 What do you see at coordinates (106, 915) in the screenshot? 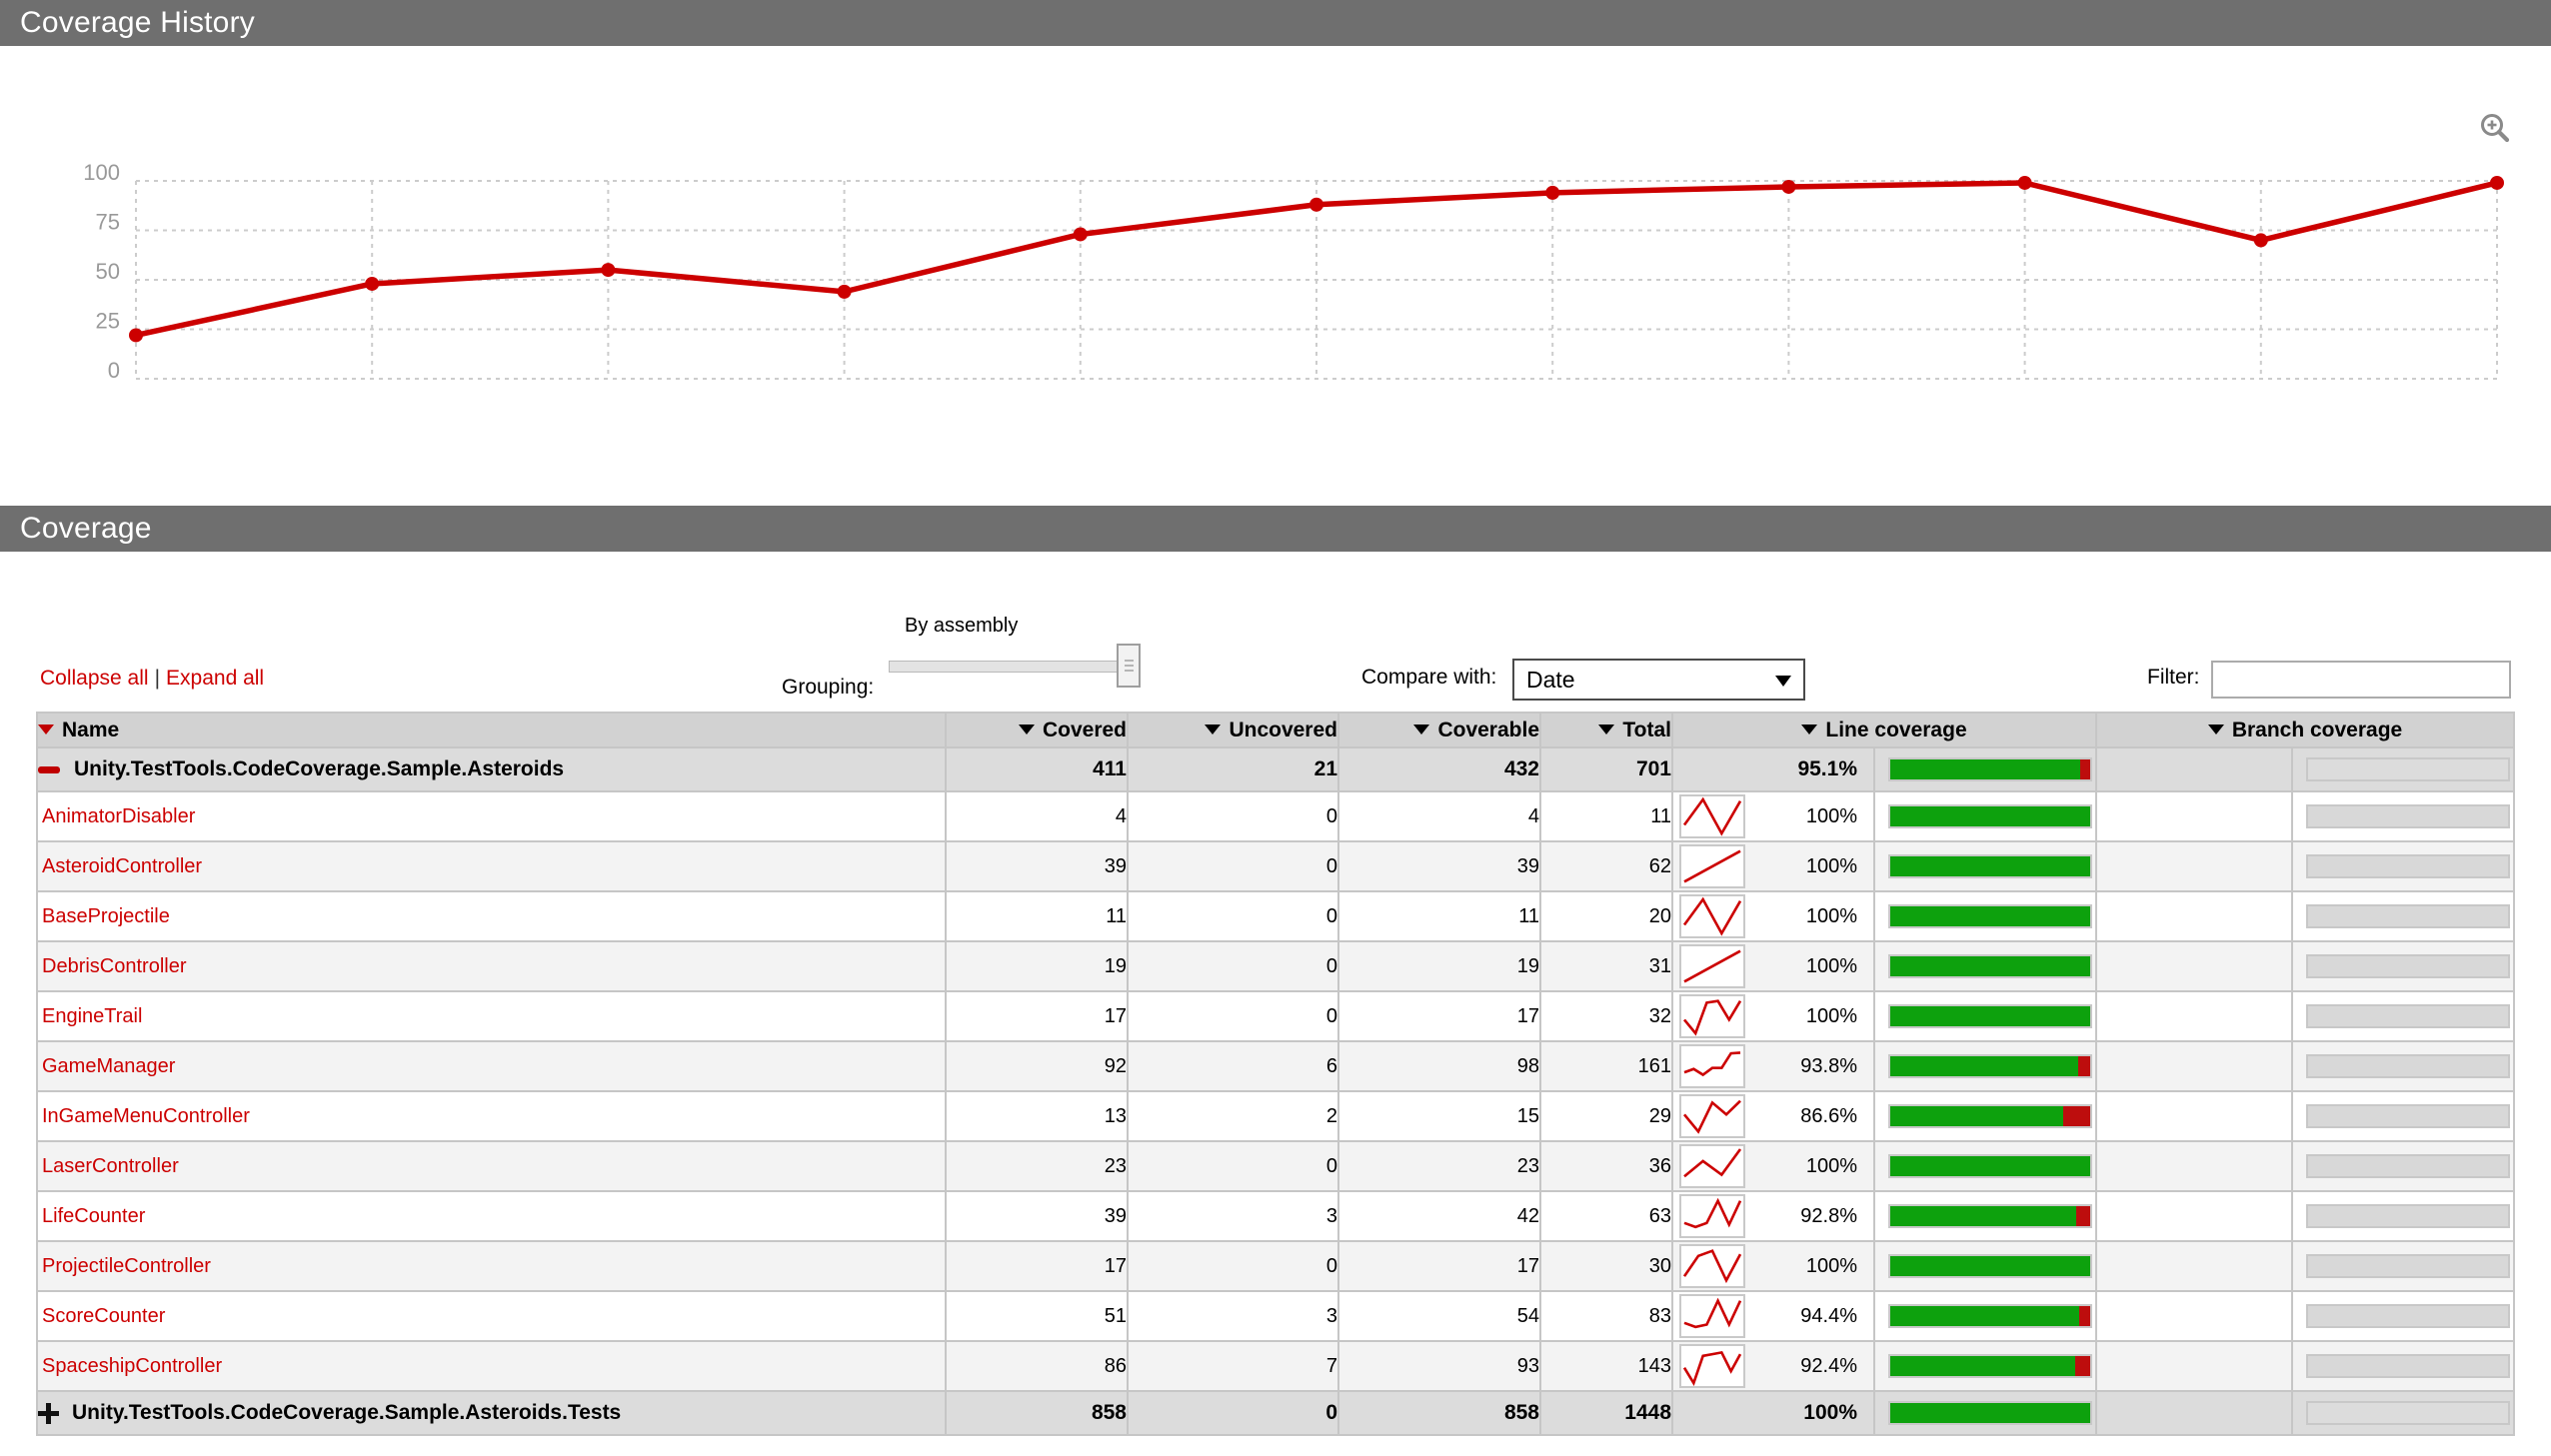
I see `class-link: BaseProjectile` at bounding box center [106, 915].